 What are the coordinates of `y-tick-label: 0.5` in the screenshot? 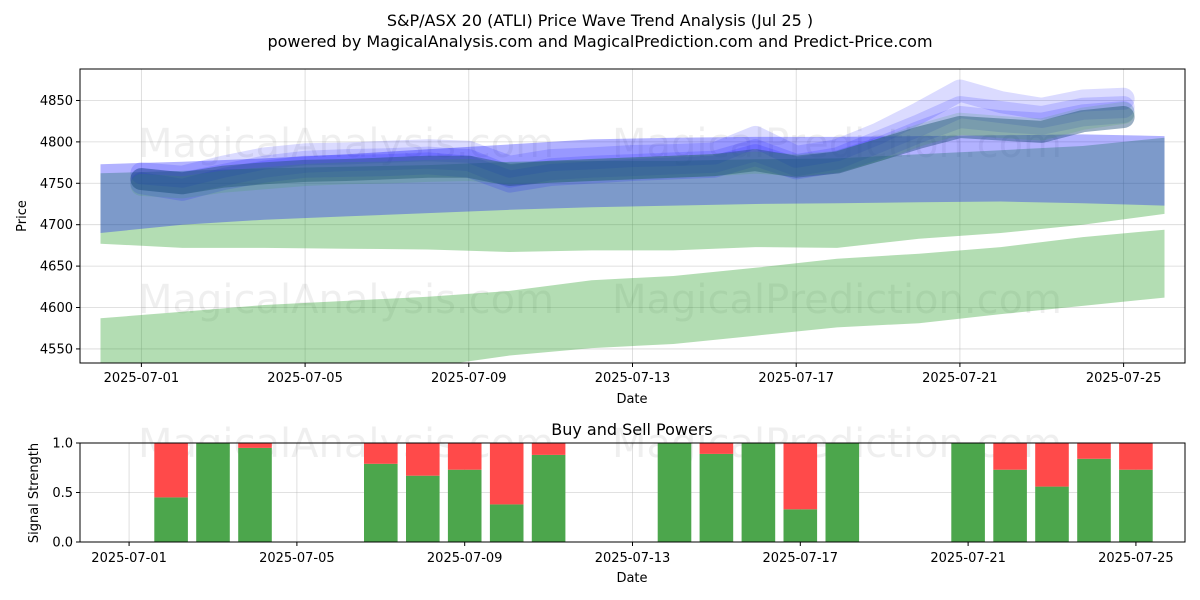 It's located at (62, 493).